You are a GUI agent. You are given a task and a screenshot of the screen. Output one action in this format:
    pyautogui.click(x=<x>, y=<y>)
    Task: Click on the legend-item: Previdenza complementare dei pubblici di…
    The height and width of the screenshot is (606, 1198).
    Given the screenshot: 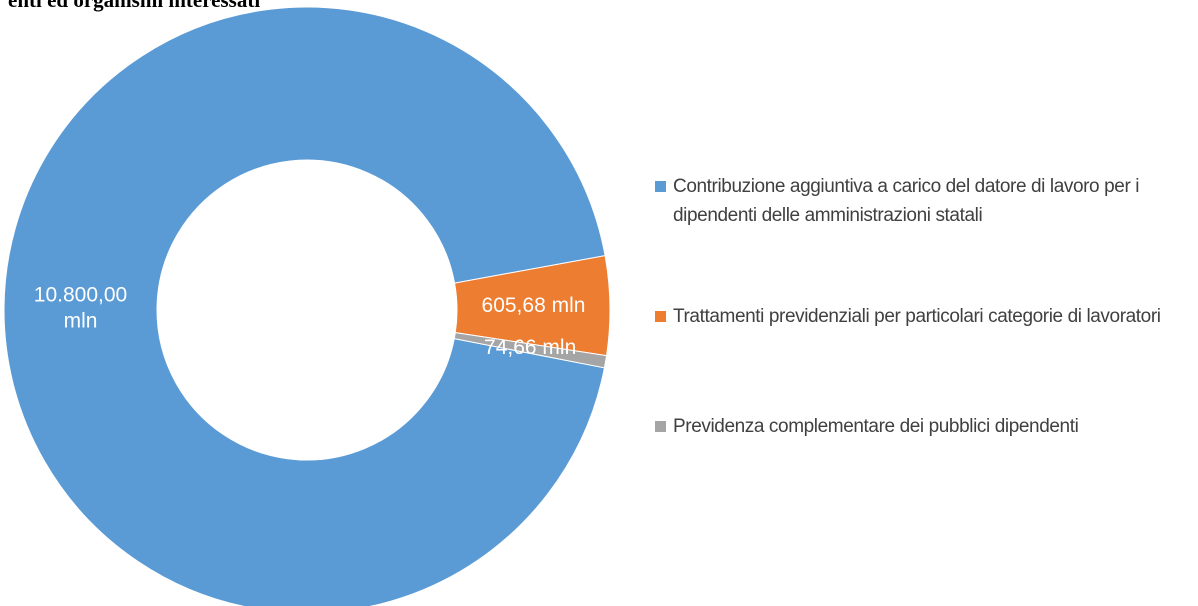 What is the action you would take?
    pyautogui.click(x=925, y=426)
    